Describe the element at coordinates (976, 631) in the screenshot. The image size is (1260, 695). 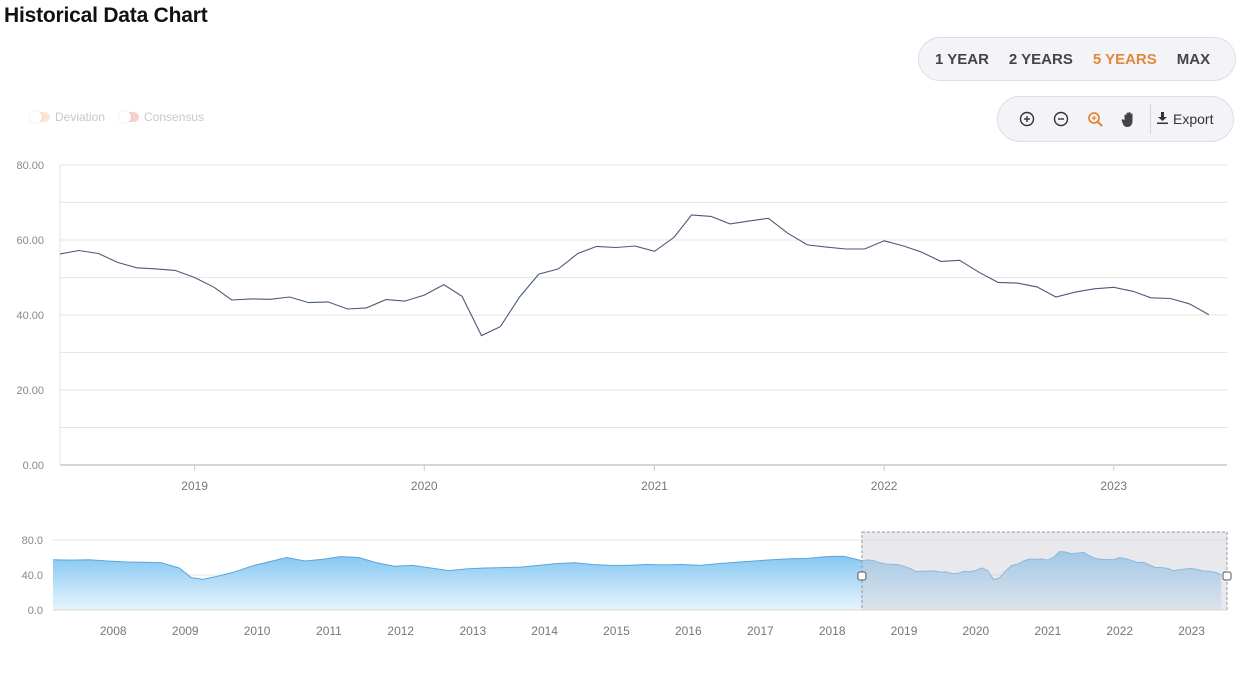
I see `nav-x-tick-label: 2020` at that location.